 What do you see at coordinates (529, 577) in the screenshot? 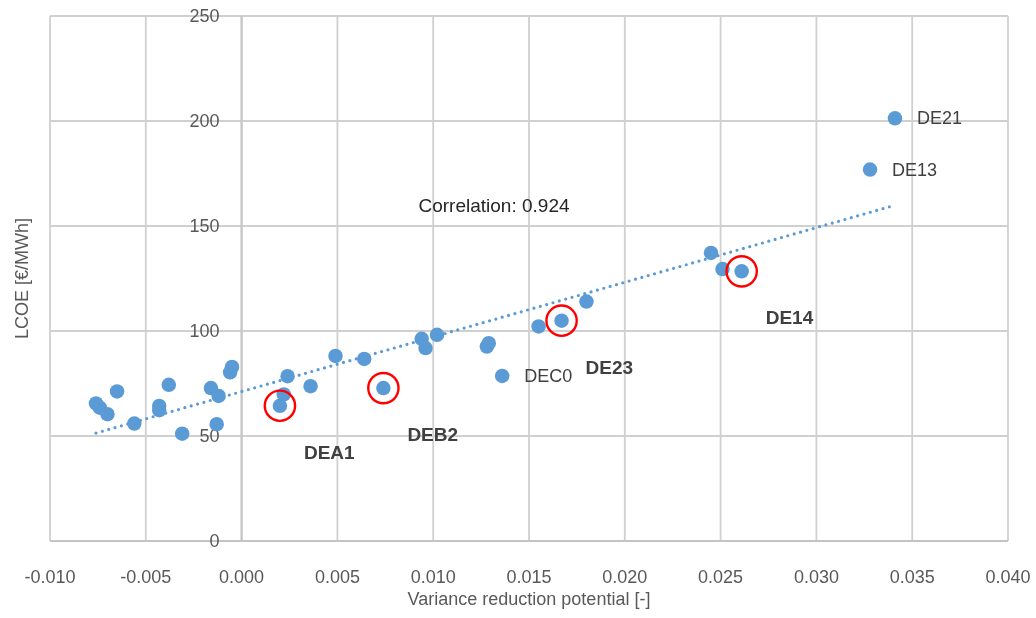
I see `x-tick-label: 0.015` at bounding box center [529, 577].